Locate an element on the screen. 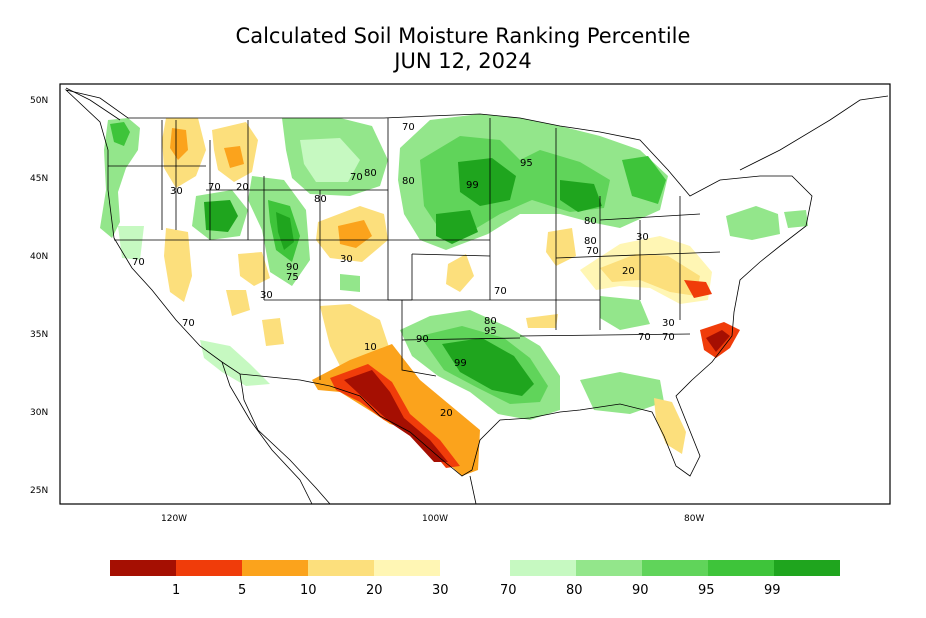 The height and width of the screenshot is (618, 926). dry-region-big-bend-core is located at coordinates (396, 416).